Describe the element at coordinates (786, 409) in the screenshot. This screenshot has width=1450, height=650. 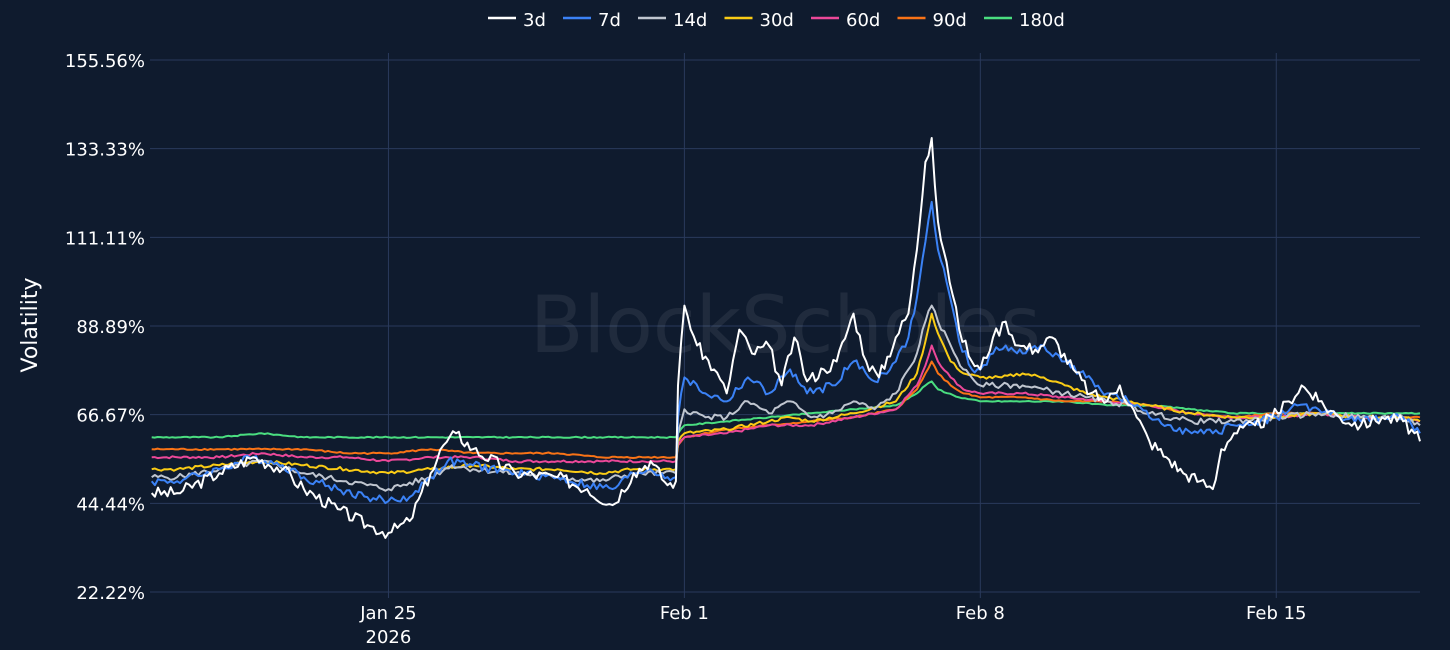
I see `series-line-180d` at that location.